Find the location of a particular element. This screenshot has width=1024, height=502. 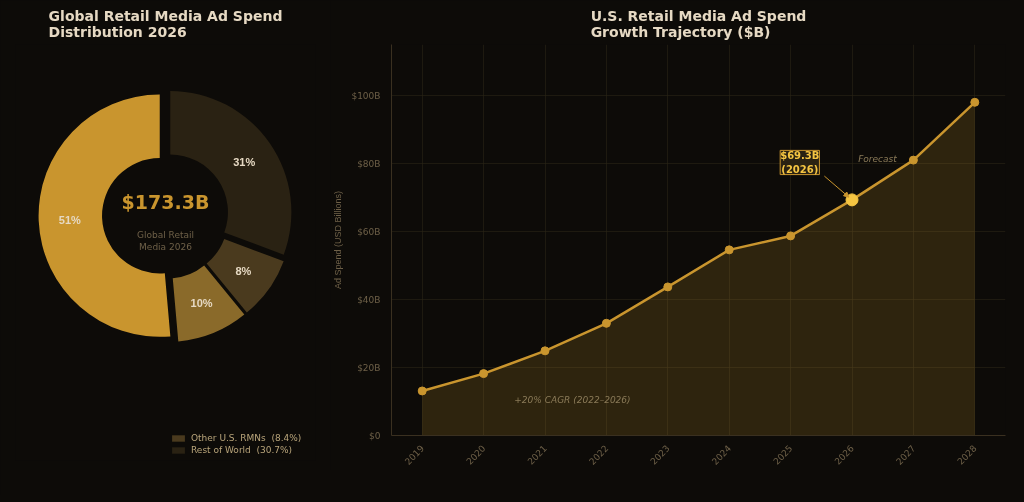

y-axis-title: Ad Spend (USD Billions) is located at coordinates (338, 240).